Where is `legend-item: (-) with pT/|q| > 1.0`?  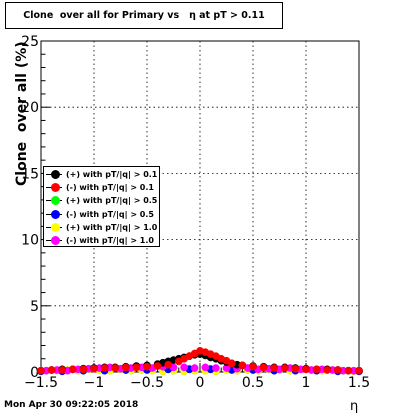 legend-item: (-) with pT/|q| > 1.0 is located at coordinates (101, 240).